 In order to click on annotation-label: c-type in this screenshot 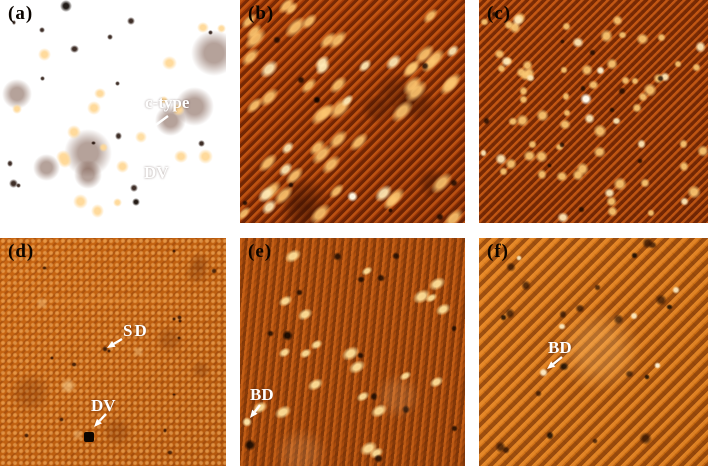, I will do `click(167, 102)`.